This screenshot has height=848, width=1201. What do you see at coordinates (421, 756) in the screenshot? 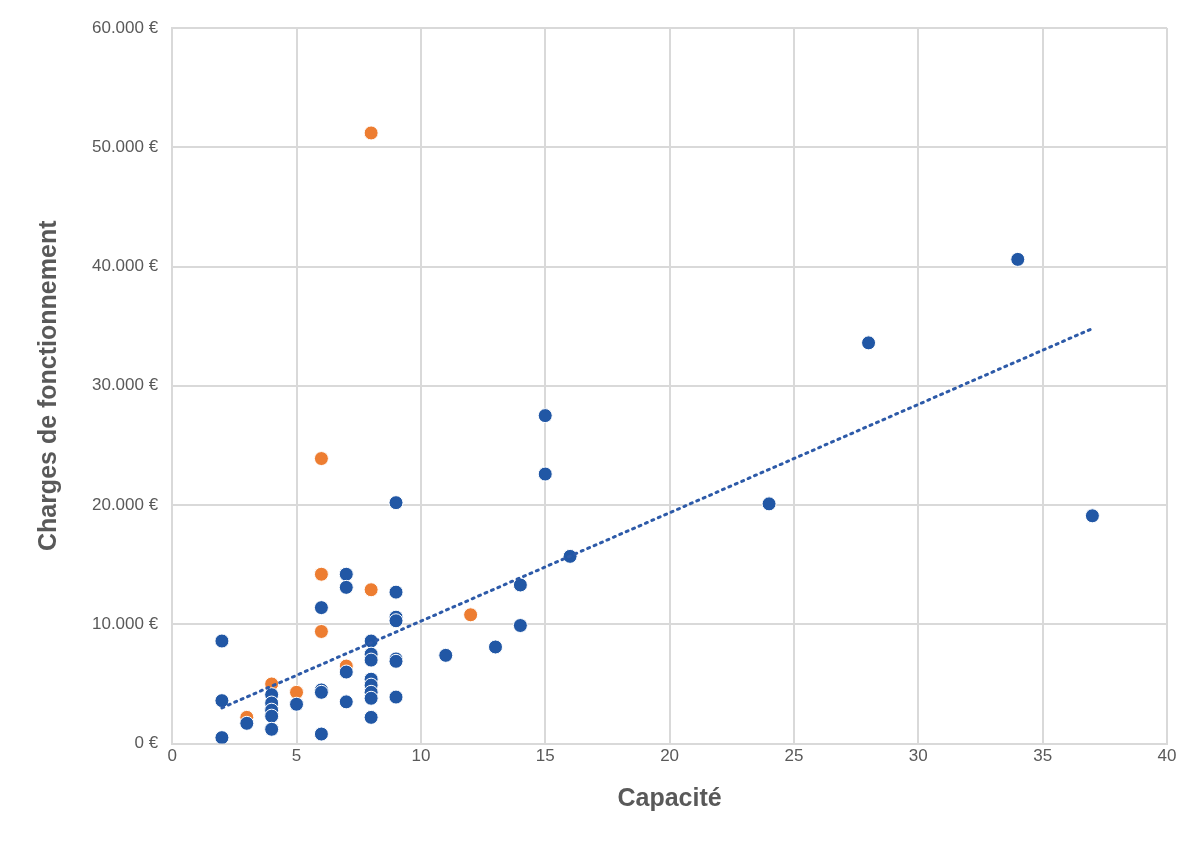
I see `x-tick-label: 10` at bounding box center [421, 756].